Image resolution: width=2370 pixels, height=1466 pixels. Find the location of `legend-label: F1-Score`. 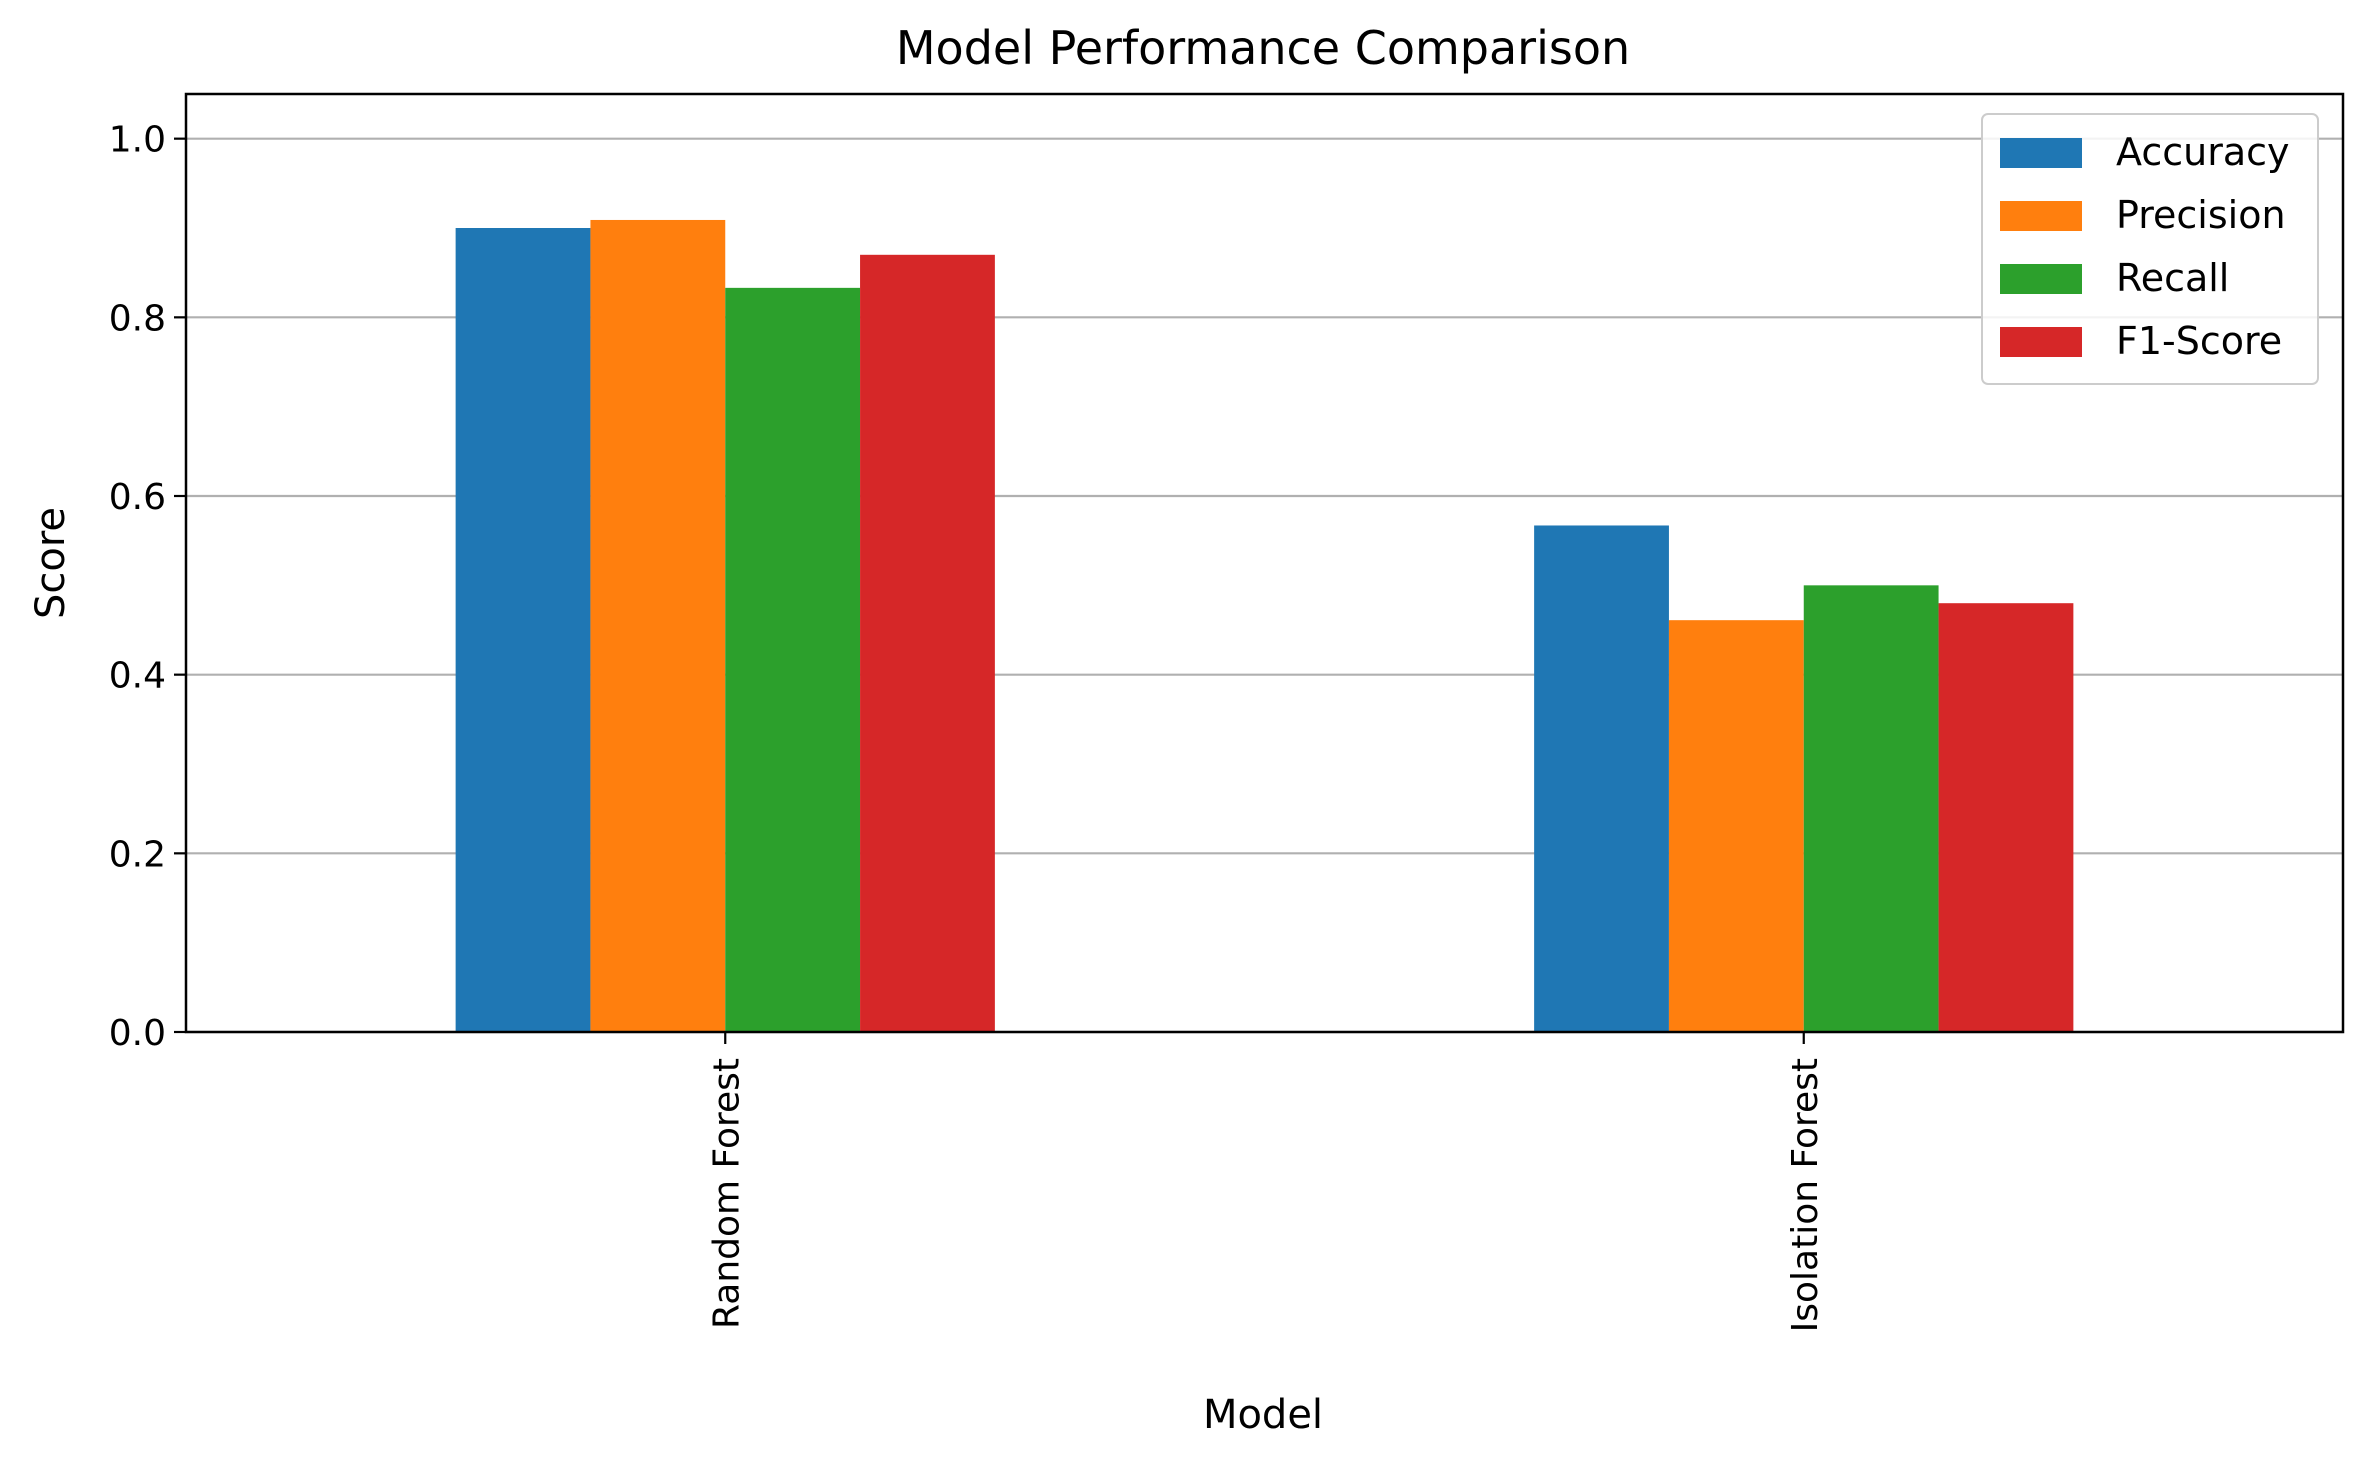

legend-label: F1-Score is located at coordinates (2199, 341).